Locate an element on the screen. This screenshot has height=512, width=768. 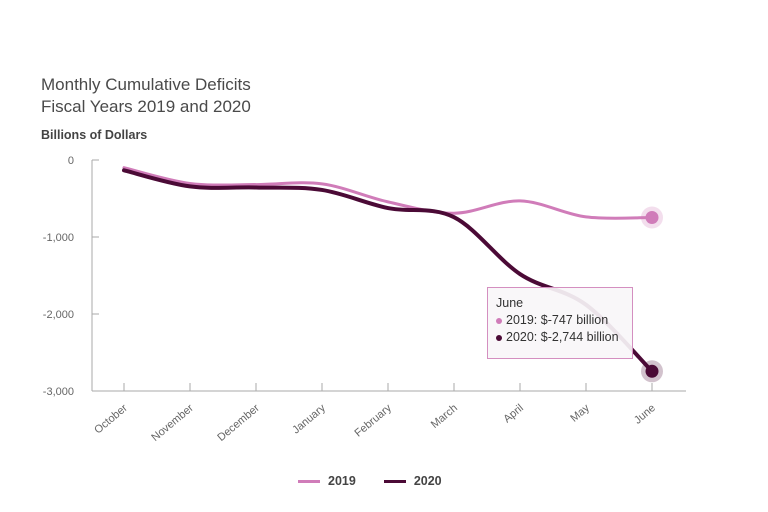
x-tick-label: December is located at coordinates (238, 423).